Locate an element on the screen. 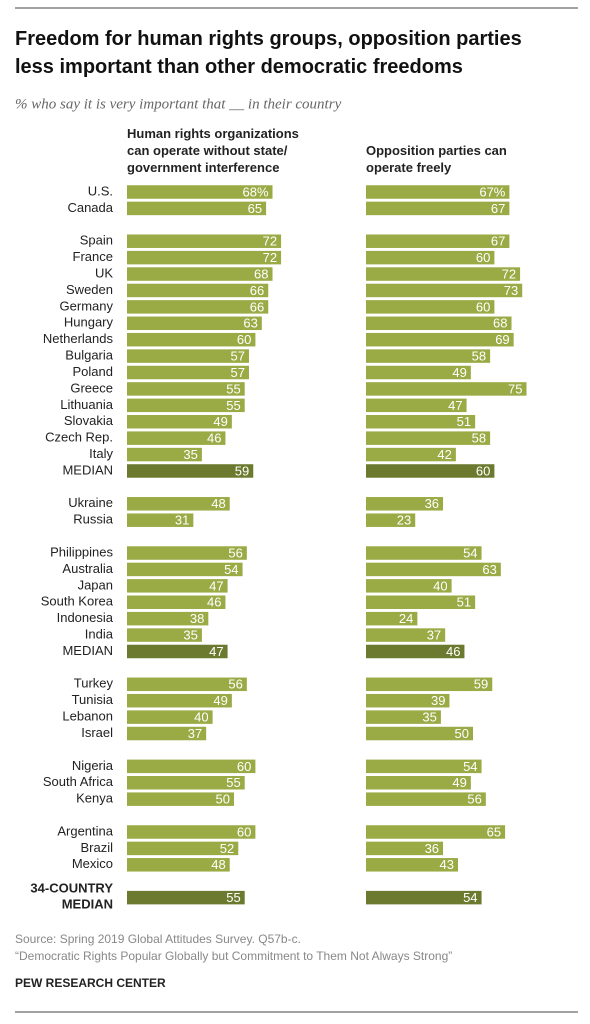 Image resolution: width=590 pixels, height=1024 pixels. value-label: 75 is located at coordinates (515, 388).